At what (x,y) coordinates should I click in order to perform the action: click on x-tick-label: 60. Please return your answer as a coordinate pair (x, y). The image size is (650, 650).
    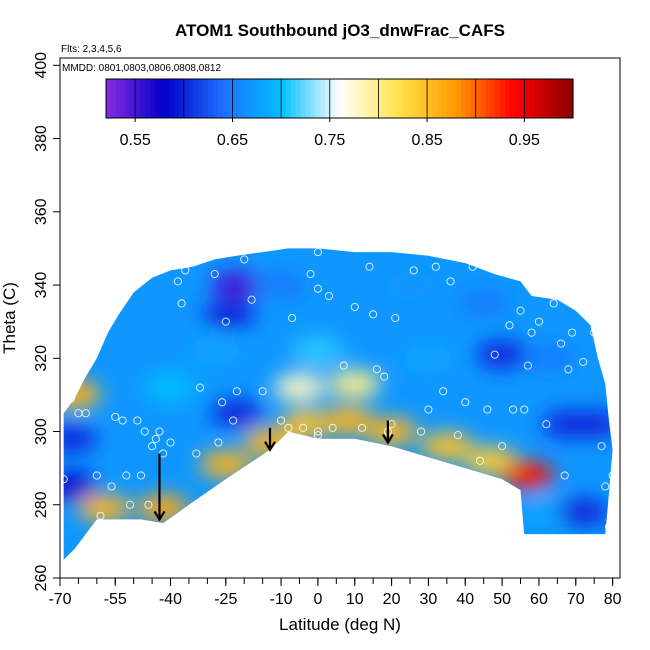
    Looking at the image, I should click on (539, 599).